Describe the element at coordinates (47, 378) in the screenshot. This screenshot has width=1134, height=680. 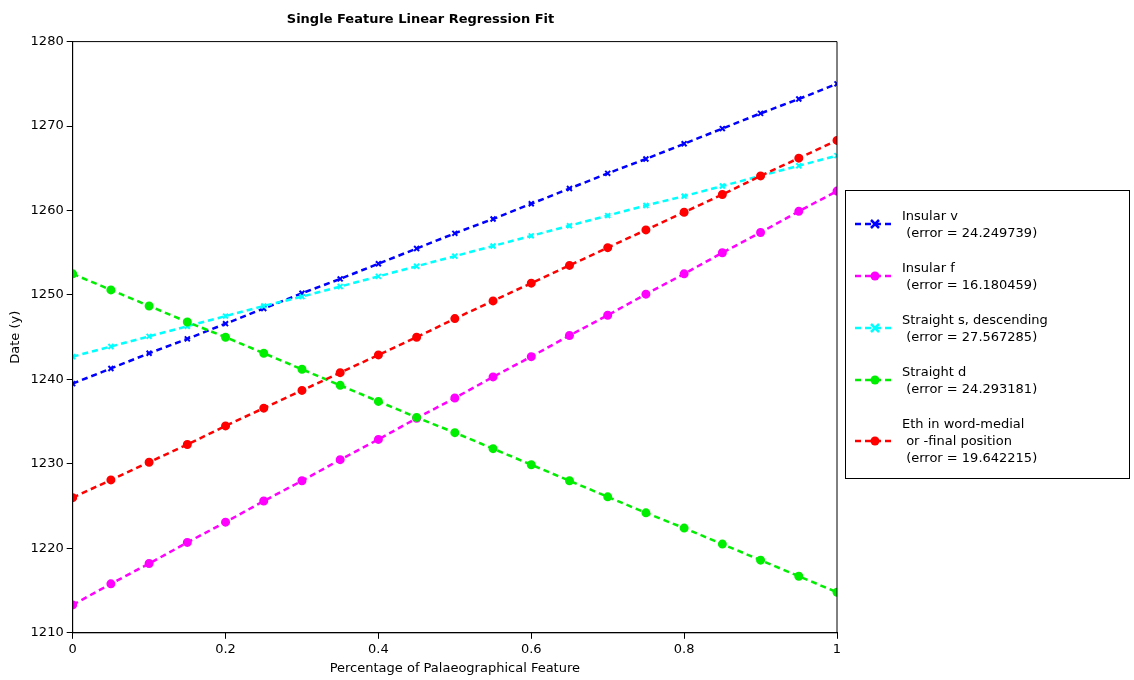
I see `y-tick-label: 1240` at that location.